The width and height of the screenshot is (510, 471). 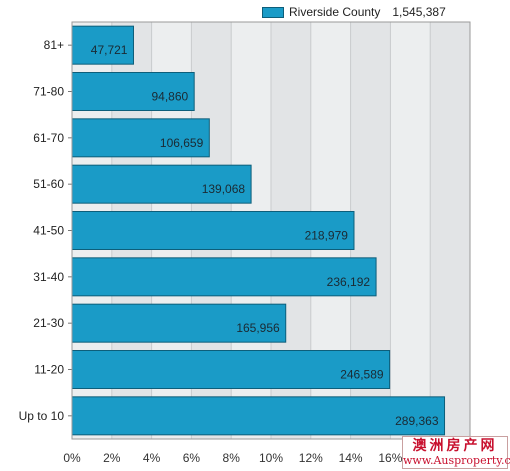 I want to click on bar-value-label: 165,956, so click(x=258, y=328).